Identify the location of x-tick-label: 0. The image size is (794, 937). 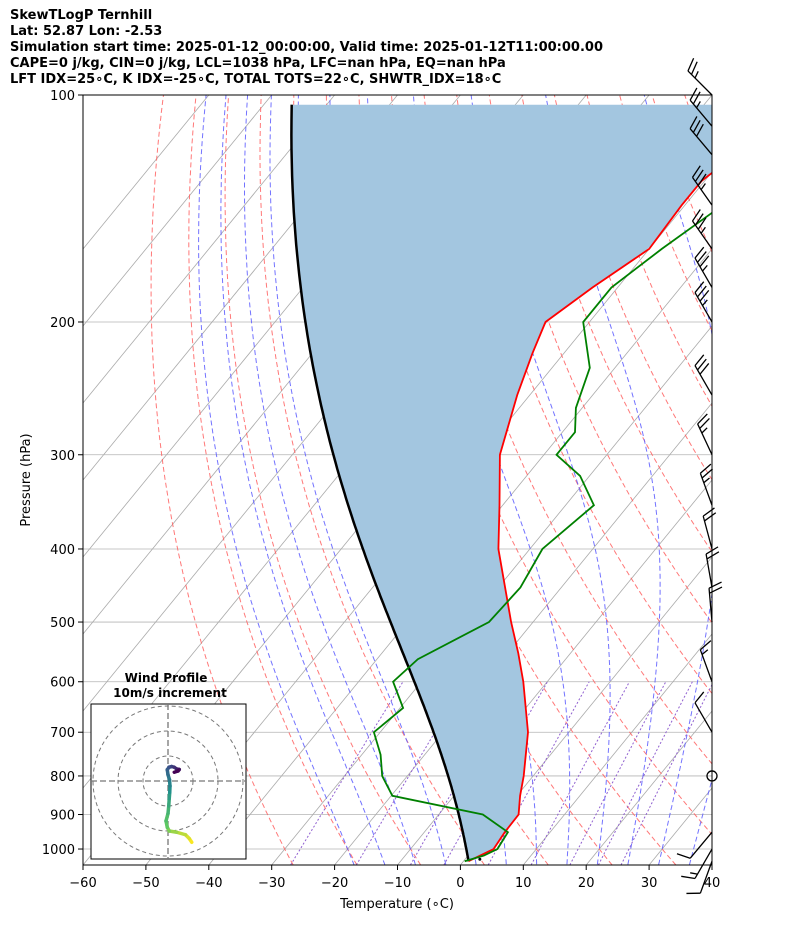
(460, 883).